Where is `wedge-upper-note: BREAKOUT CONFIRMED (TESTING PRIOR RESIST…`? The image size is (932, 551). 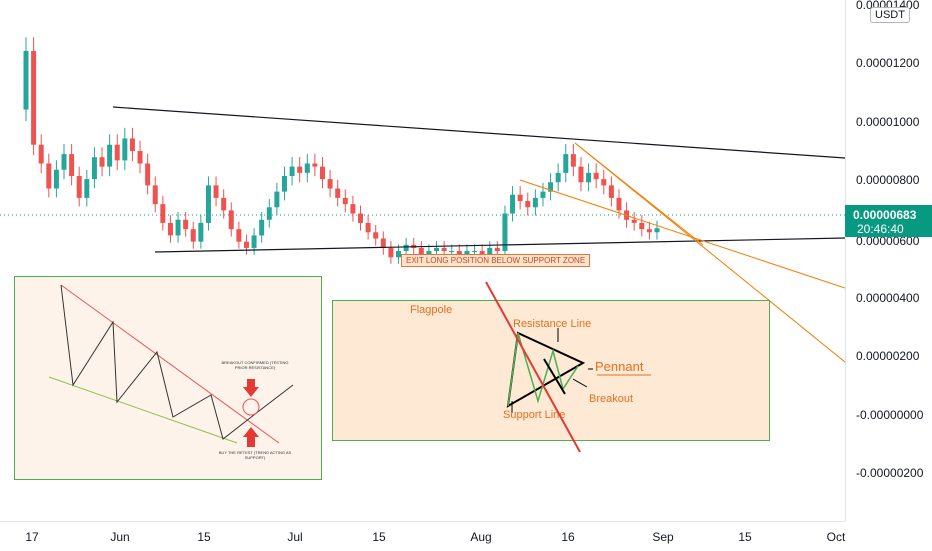 wedge-upper-note: BREAKOUT CONFIRMED (TESTING PRIOR RESIST… is located at coordinates (255, 365).